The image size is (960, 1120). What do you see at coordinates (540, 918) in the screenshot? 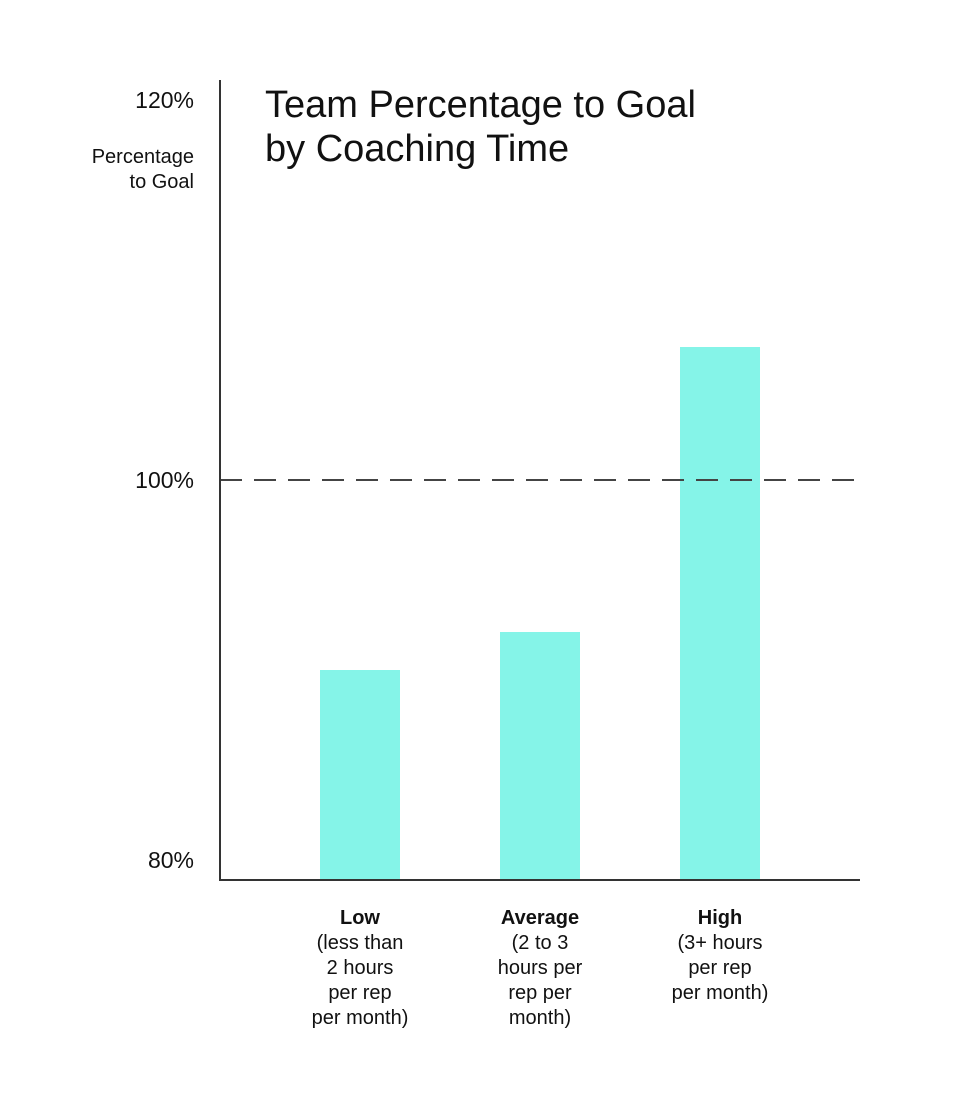
I see `x-tick-label-average: Average` at bounding box center [540, 918].